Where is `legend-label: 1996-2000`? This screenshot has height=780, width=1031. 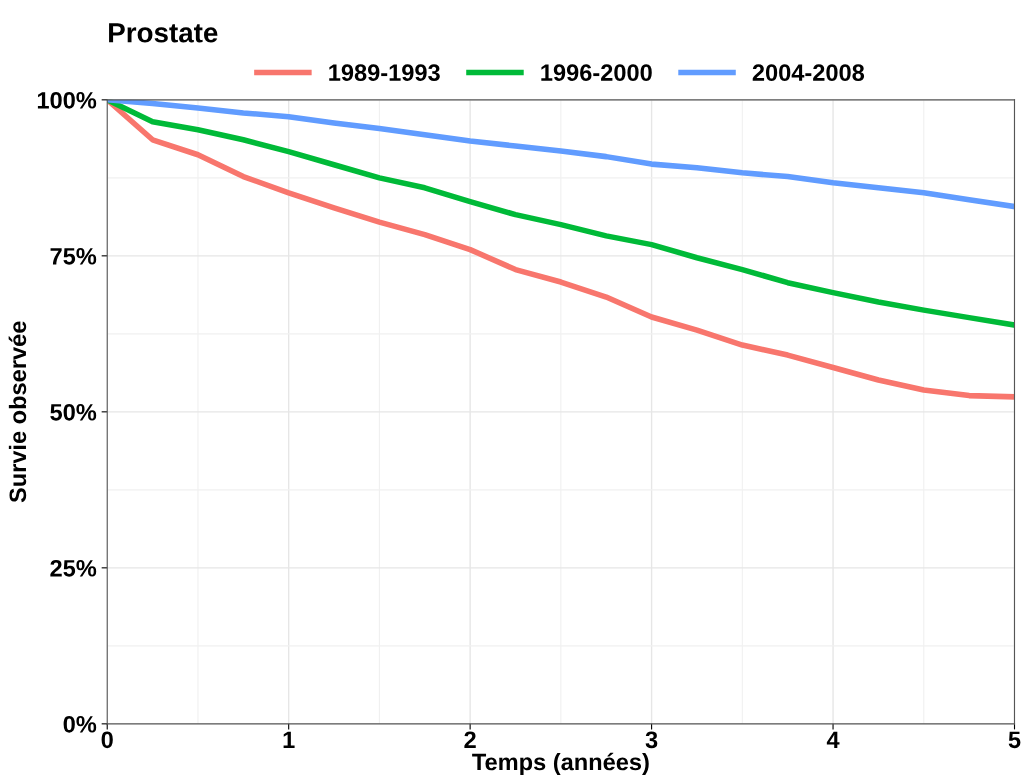 legend-label: 1996-2000 is located at coordinates (596, 73).